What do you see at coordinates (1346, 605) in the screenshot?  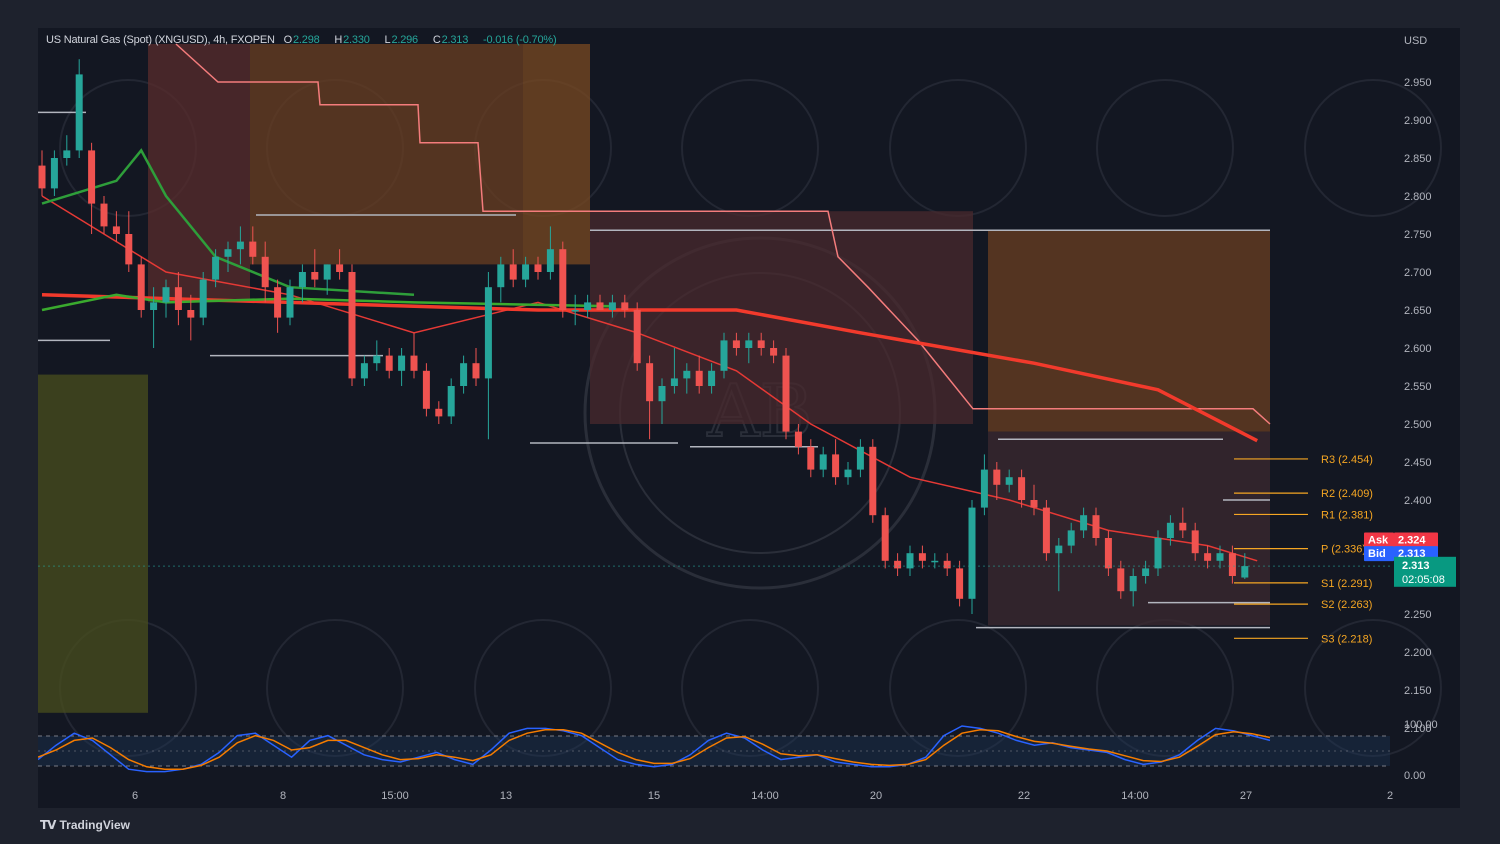 I see `pivot-label-s2: S2 (2.263)` at bounding box center [1346, 605].